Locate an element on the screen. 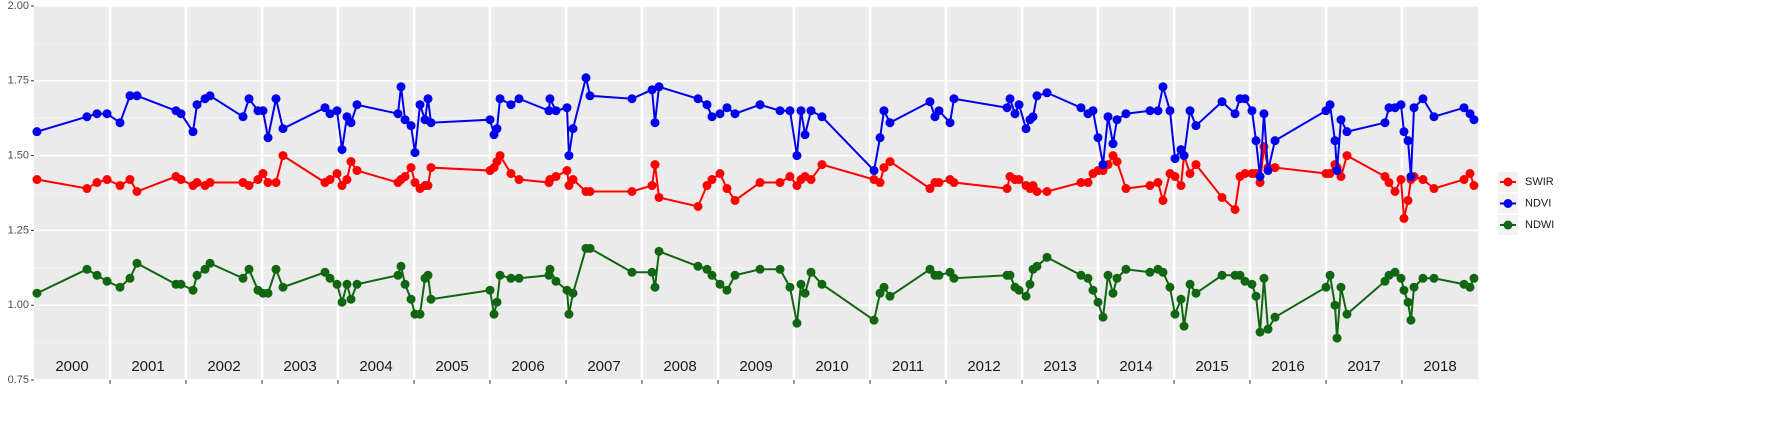 The height and width of the screenshot is (442, 1773). year-label: 2008 is located at coordinates (679, 366).